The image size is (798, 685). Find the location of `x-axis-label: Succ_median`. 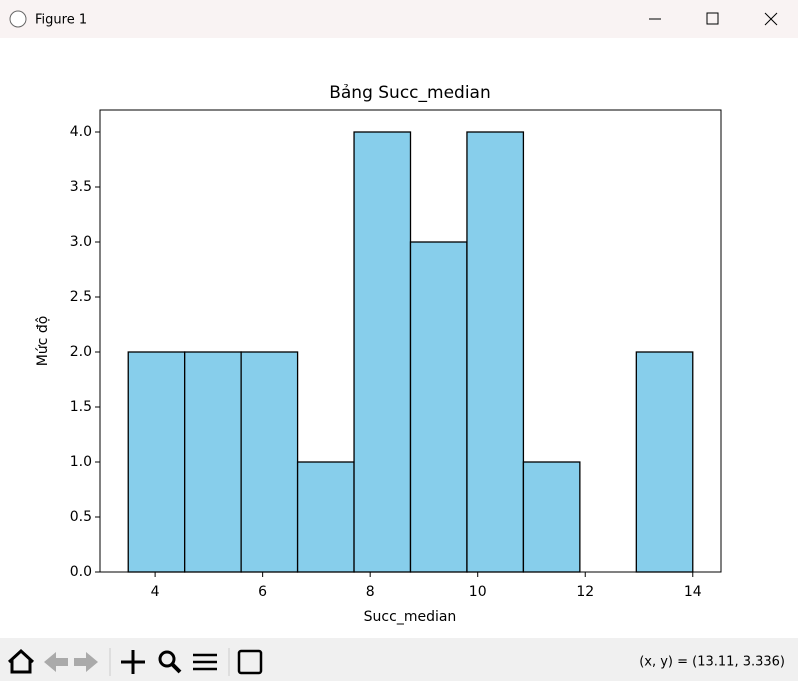

x-axis-label: Succ_median is located at coordinates (410, 617).